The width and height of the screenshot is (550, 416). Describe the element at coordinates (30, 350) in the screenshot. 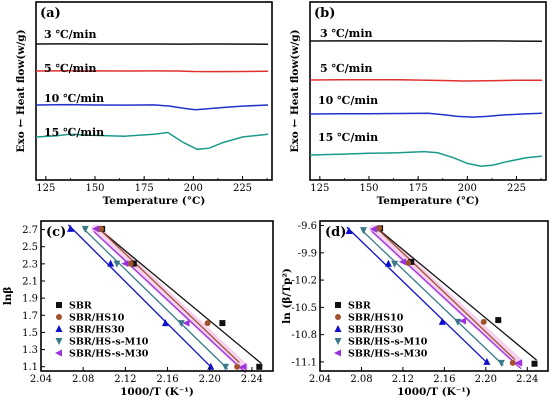

I see `y-tick-label: 1.3` at that location.